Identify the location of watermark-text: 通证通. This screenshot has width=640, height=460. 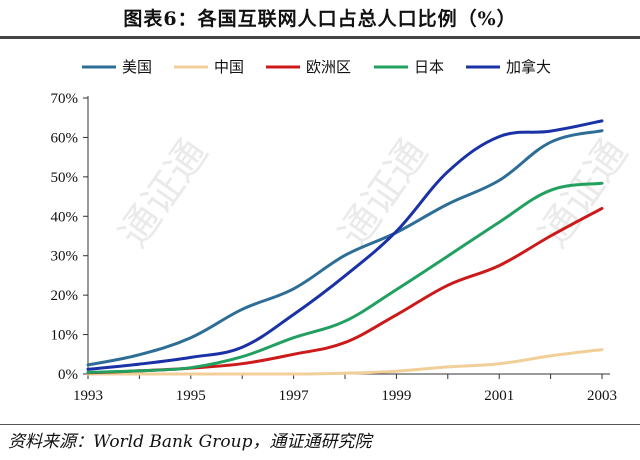
(164, 193).